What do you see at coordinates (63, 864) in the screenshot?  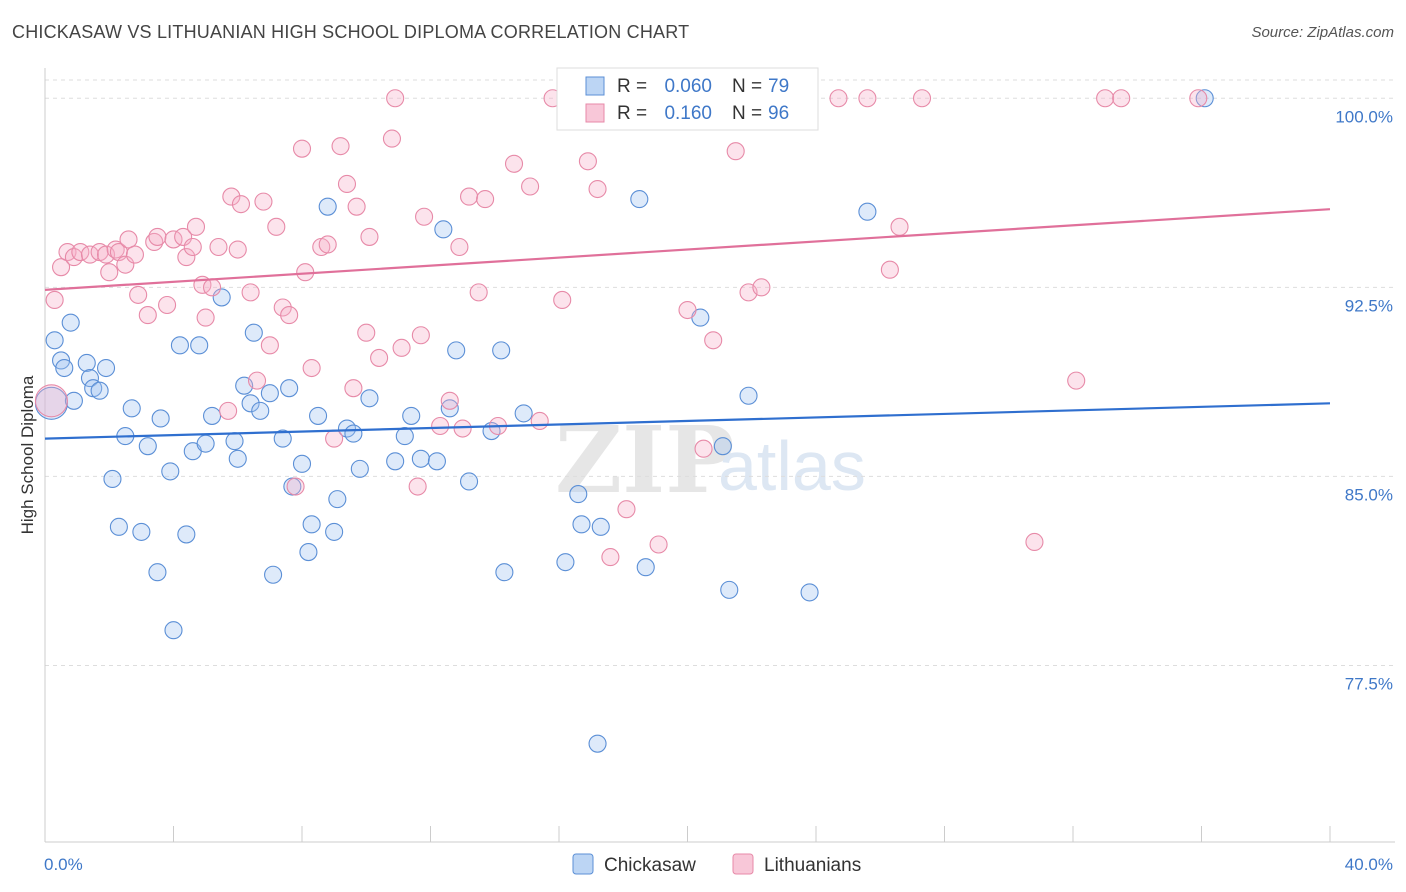 I see `x-tick-label: 0.0%` at bounding box center [63, 864].